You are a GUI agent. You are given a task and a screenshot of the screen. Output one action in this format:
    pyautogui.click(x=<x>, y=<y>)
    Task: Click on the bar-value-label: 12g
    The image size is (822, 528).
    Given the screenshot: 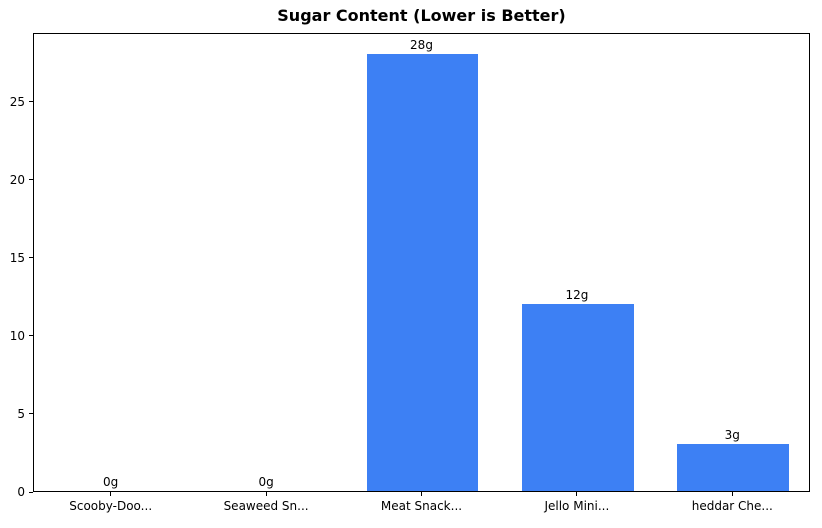 What is the action you would take?
    pyautogui.click(x=577, y=294)
    